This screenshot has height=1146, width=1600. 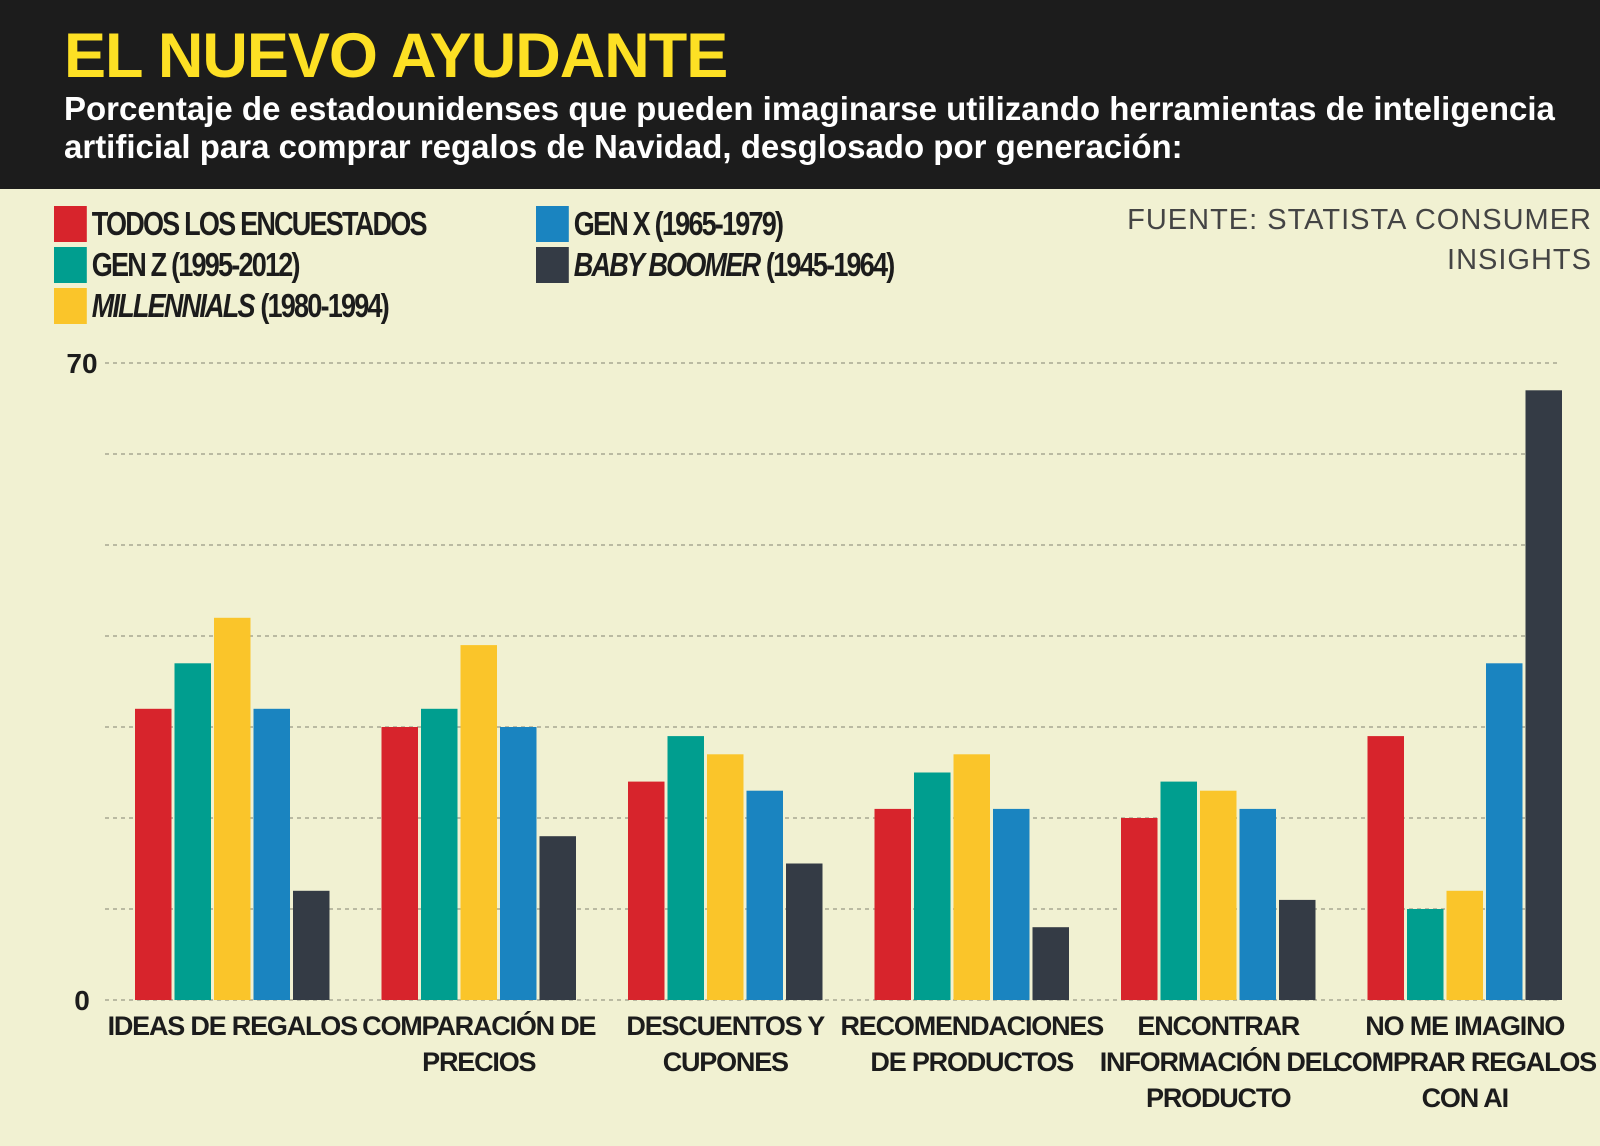 What do you see at coordinates (478, 1062) in the screenshot?
I see `x-category-label: PRECIOS` at bounding box center [478, 1062].